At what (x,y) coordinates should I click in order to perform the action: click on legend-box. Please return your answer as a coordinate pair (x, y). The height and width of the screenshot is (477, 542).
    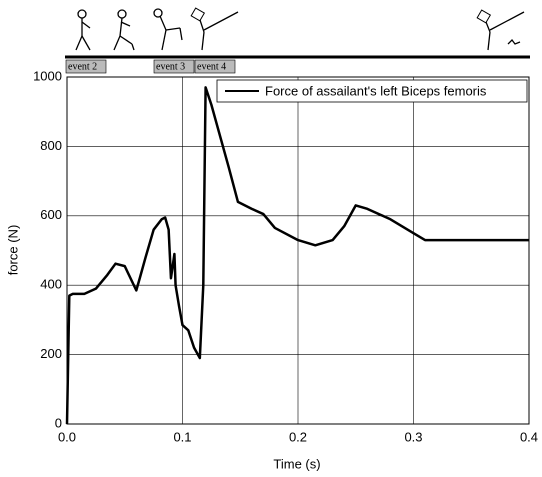
    Looking at the image, I should click on (372, 91).